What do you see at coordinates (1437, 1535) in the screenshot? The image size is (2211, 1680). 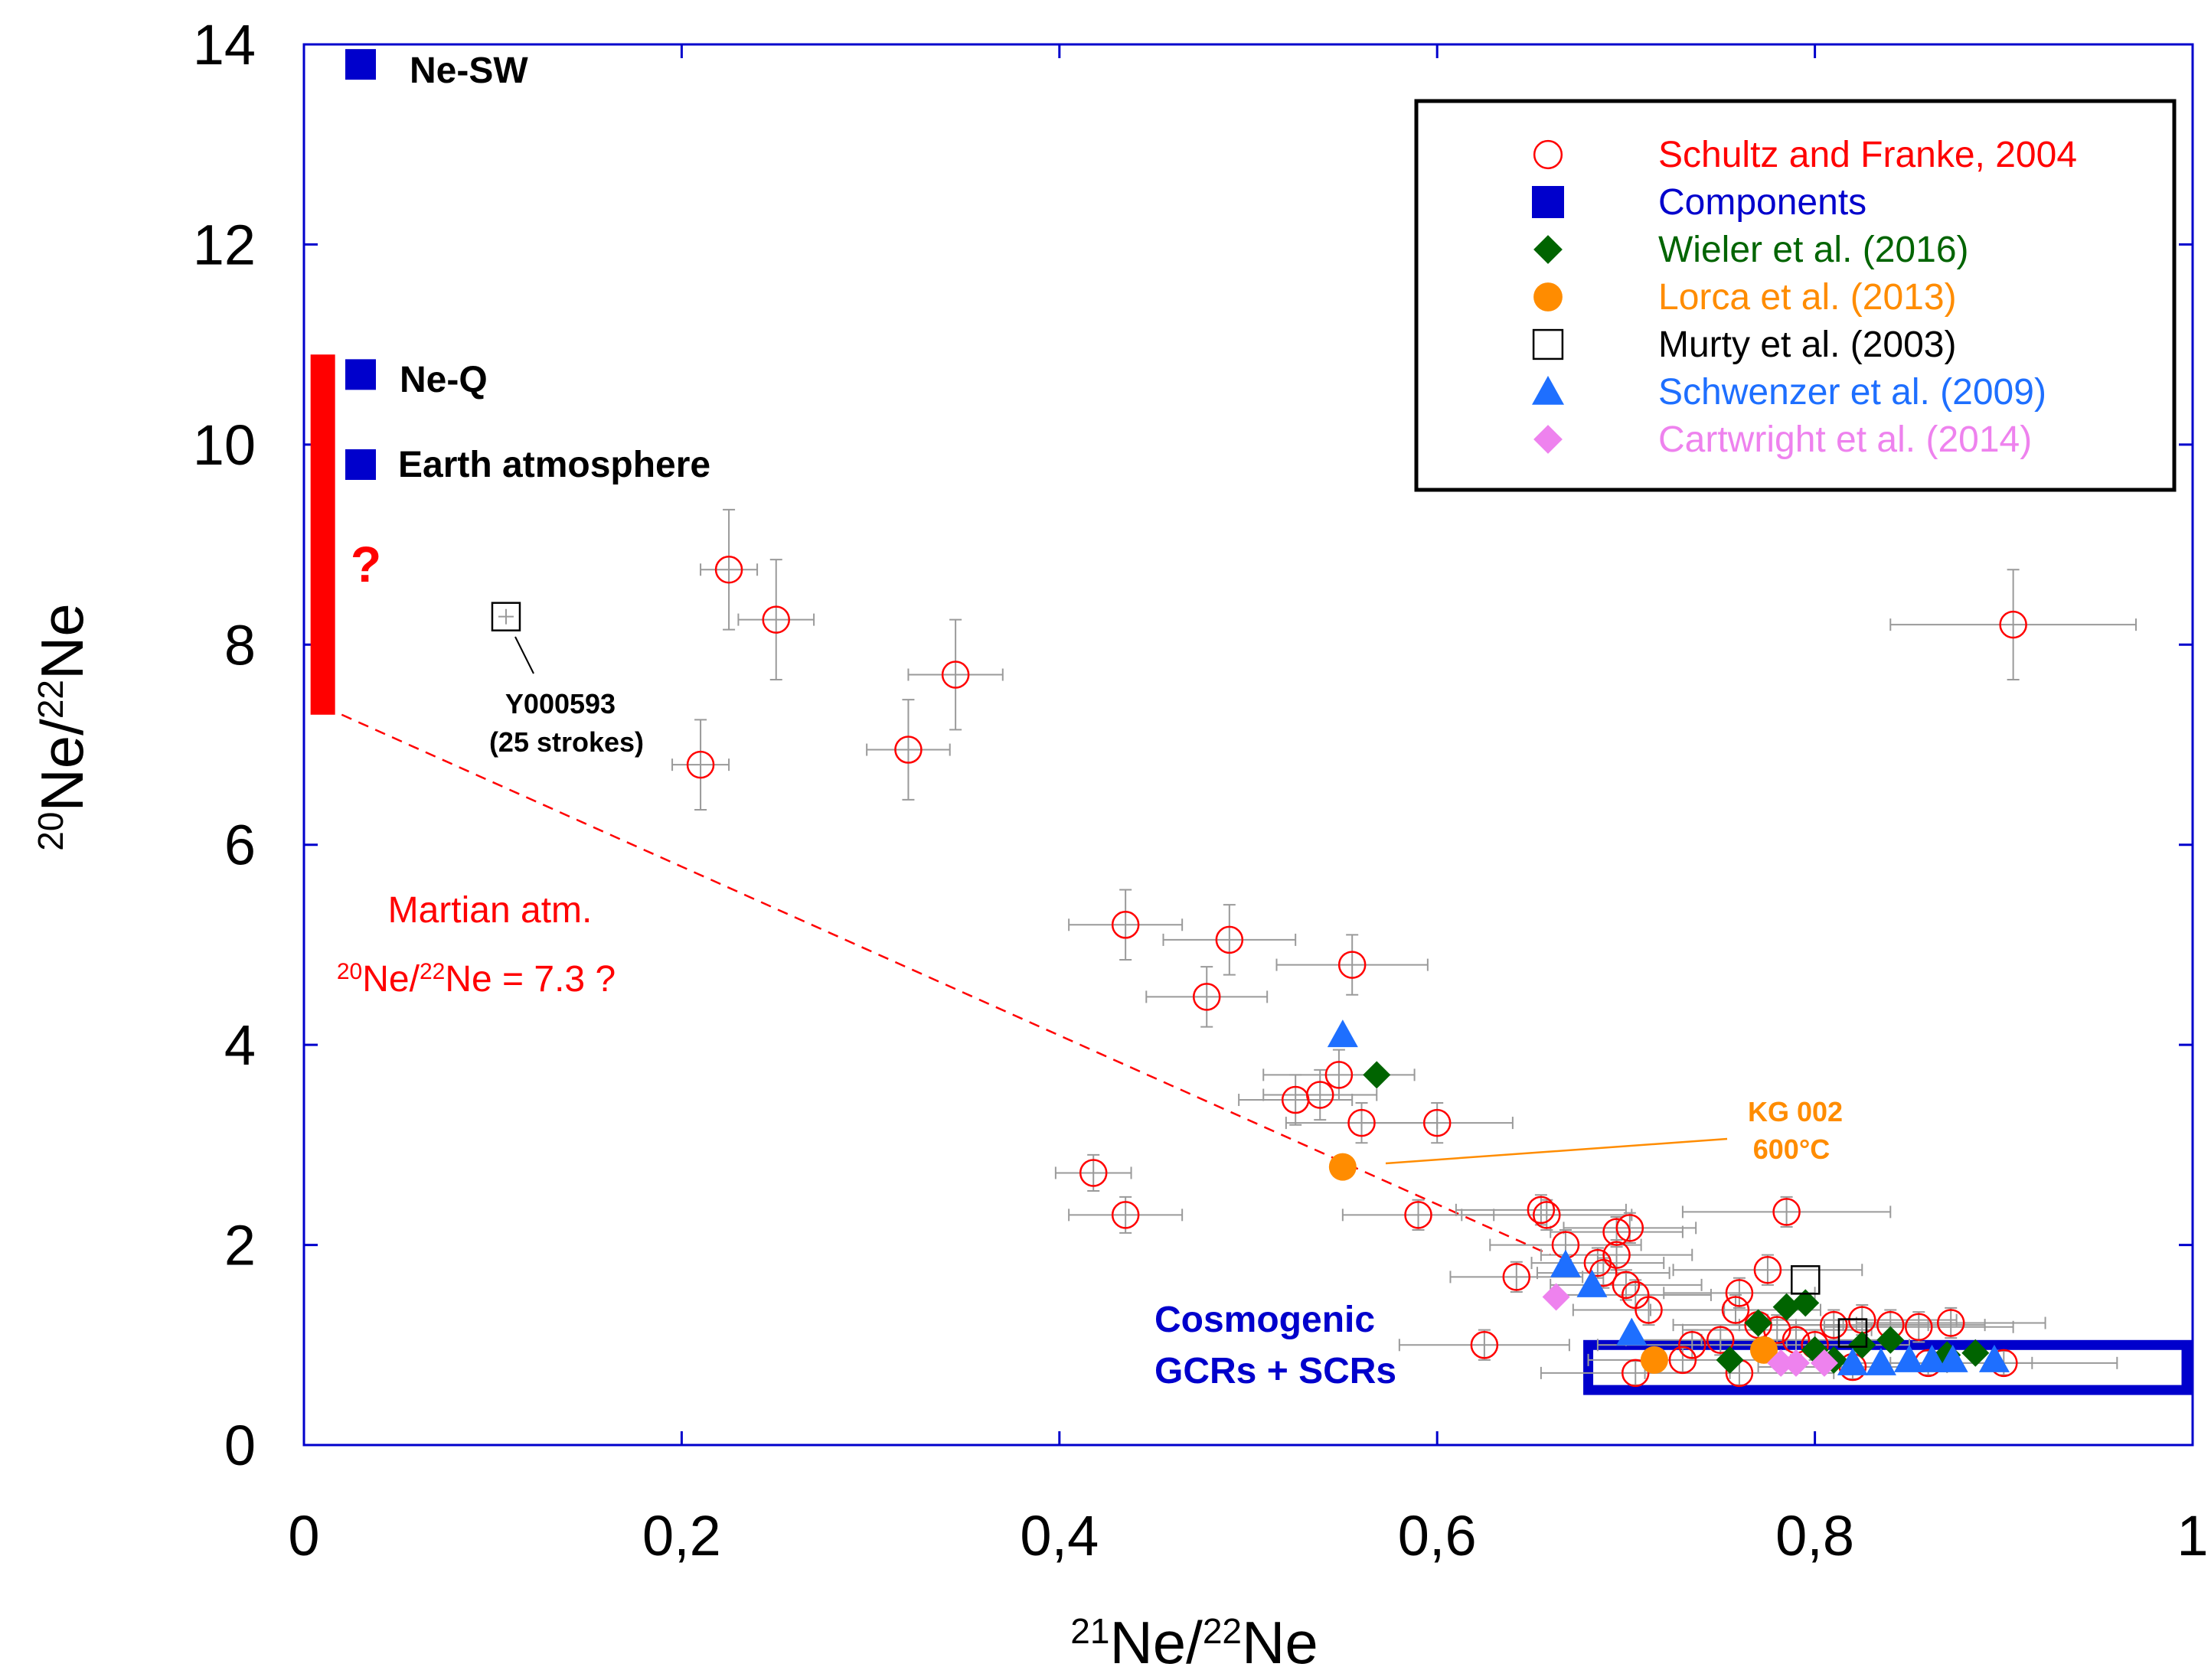 I see `x-tick-label: 0,6` at bounding box center [1437, 1535].